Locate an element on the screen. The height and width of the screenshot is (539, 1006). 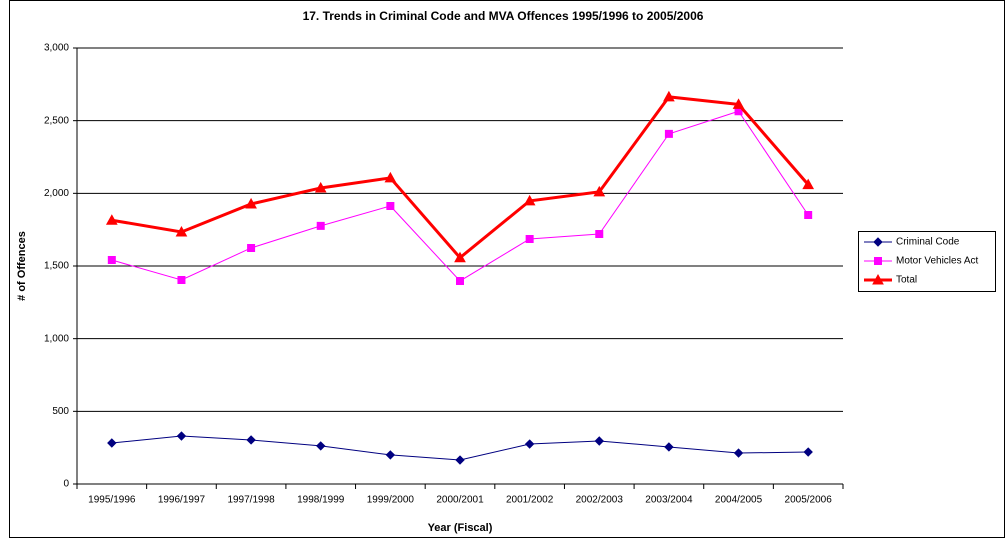
x-tick-label: 2005/2006 is located at coordinates (809, 500).